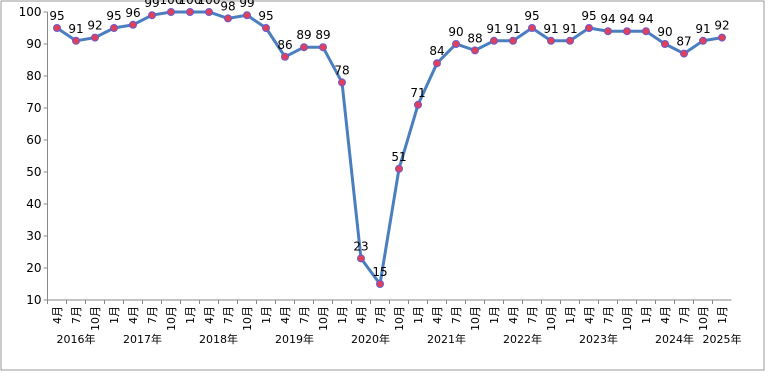 This screenshot has height=377, width=768. I want to click on y-tick-label: 10, so click(33, 300).